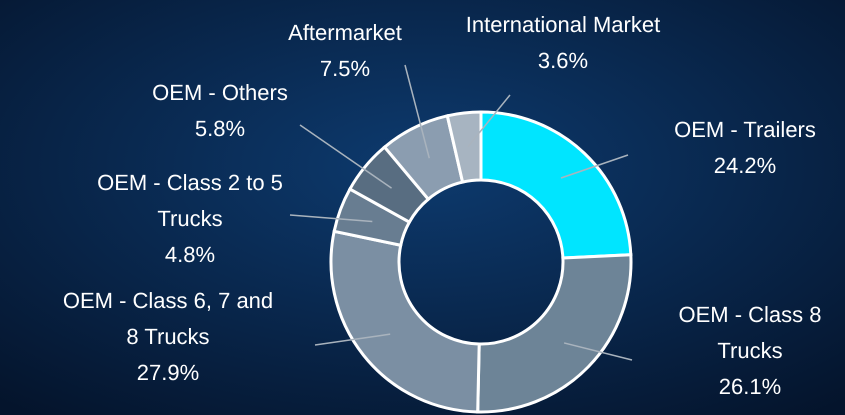  I want to click on slice-label: OEM - Others, so click(220, 92).